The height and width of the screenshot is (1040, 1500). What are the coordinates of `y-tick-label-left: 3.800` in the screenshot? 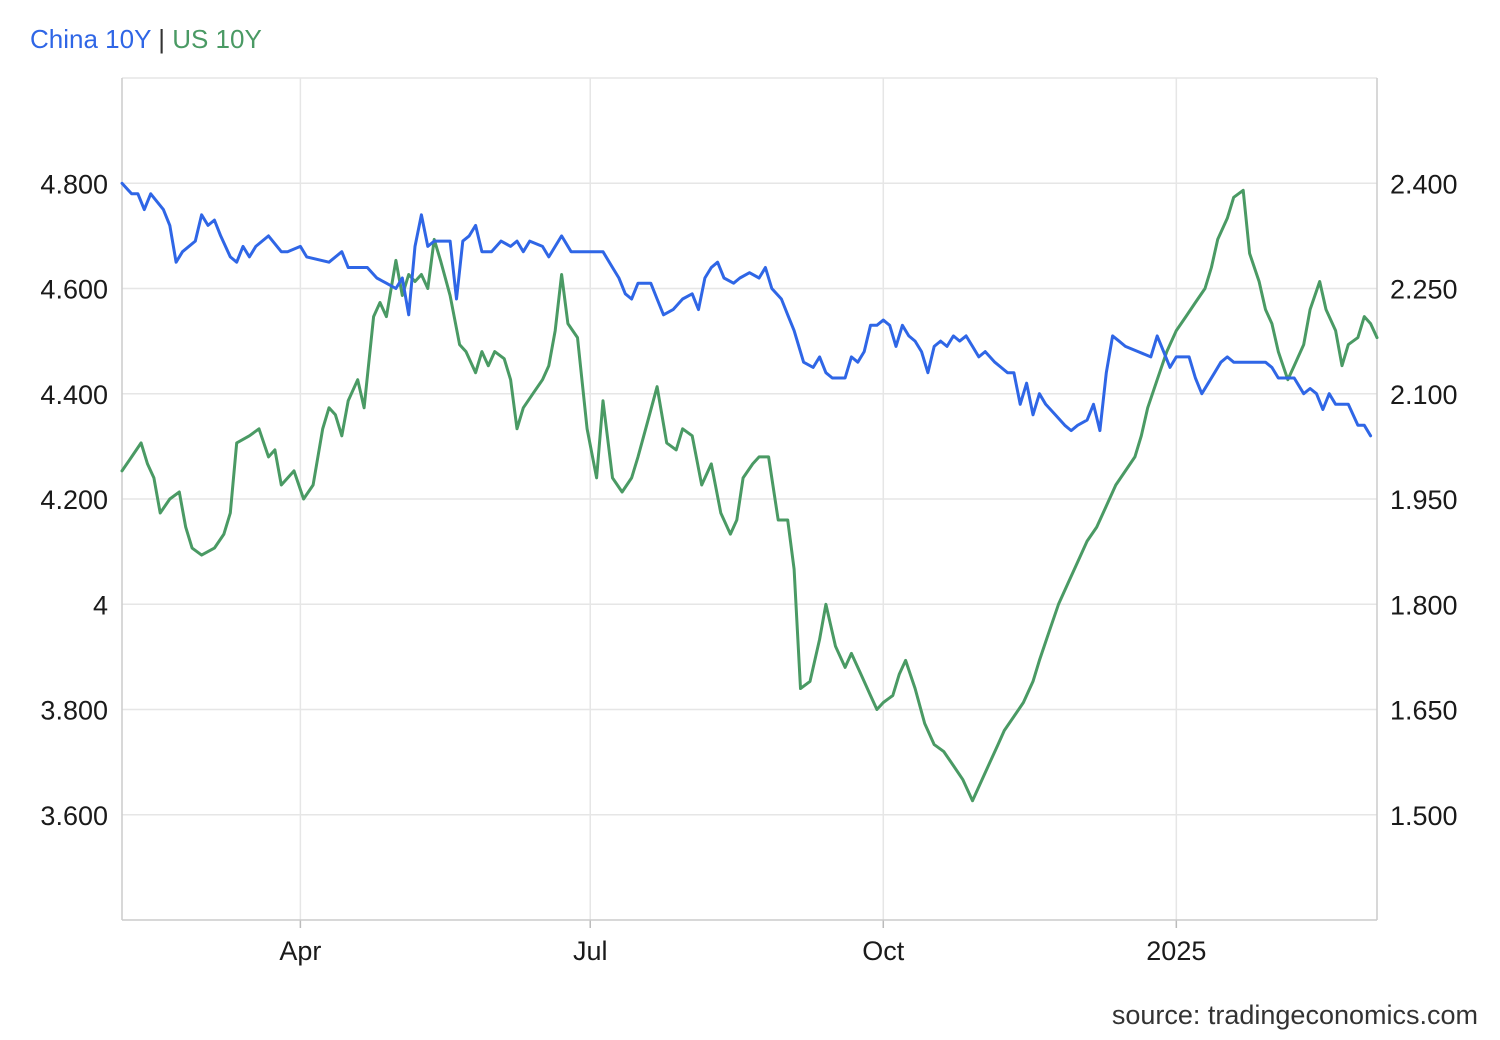 It's located at (74, 711).